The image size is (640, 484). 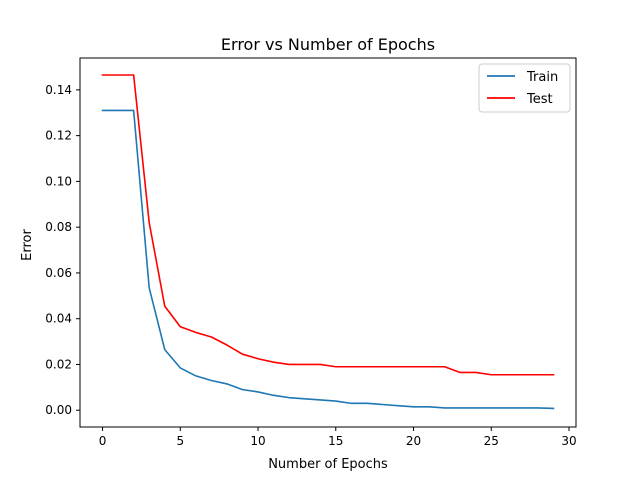 What do you see at coordinates (58, 364) in the screenshot?
I see `y-tick-label: 0.02` at bounding box center [58, 364].